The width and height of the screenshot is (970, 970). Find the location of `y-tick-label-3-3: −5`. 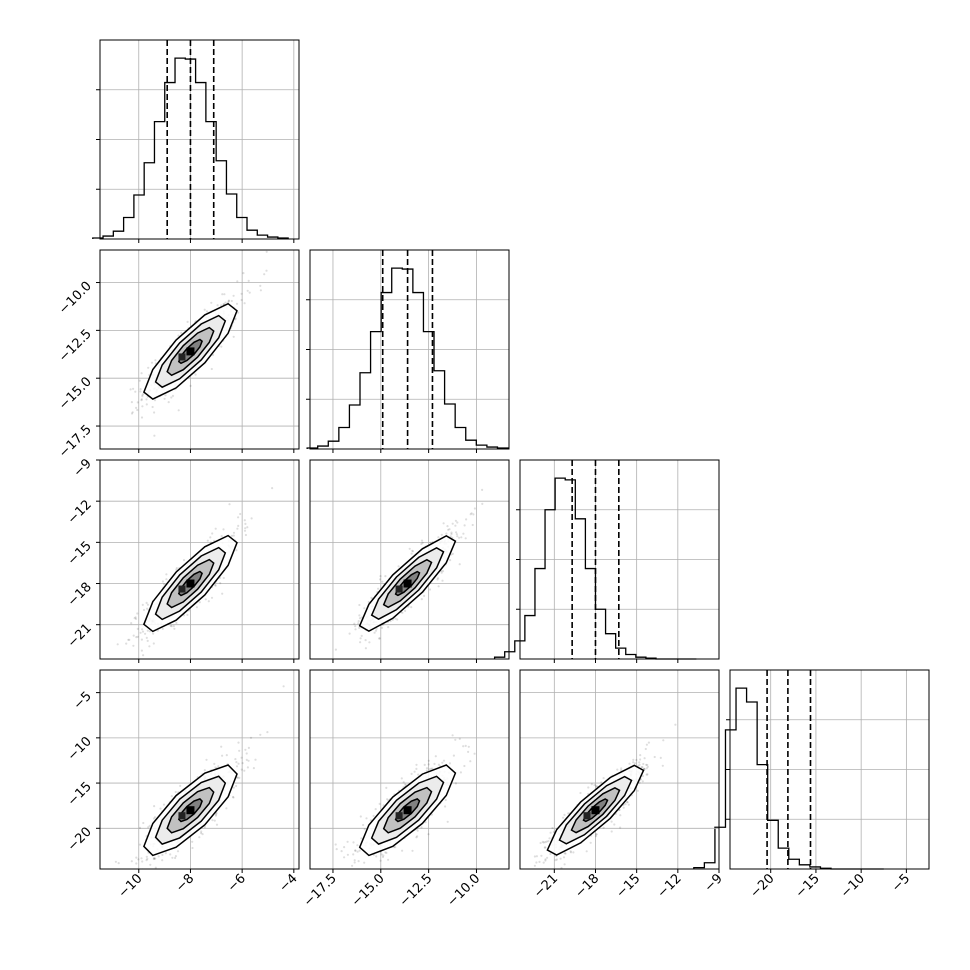

y-tick-label-3-3: −5 is located at coordinates (83, 701).